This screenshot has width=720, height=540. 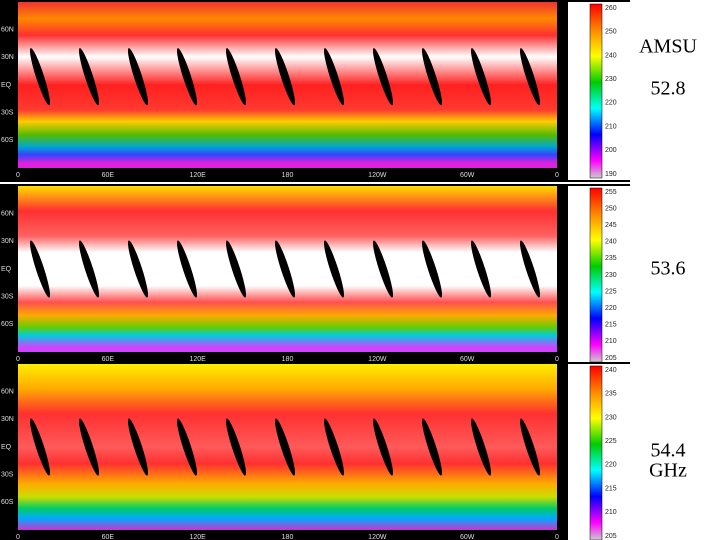 I want to click on instrument-label: AMSU, so click(x=668, y=47).